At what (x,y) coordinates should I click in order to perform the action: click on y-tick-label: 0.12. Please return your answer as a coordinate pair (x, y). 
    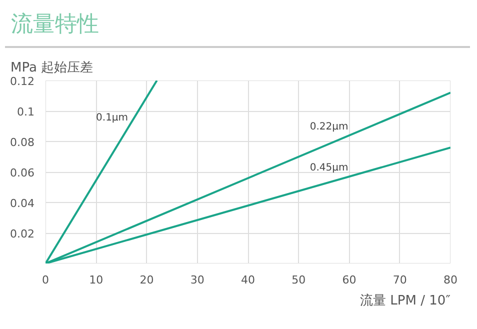
    Looking at the image, I should click on (22, 81).